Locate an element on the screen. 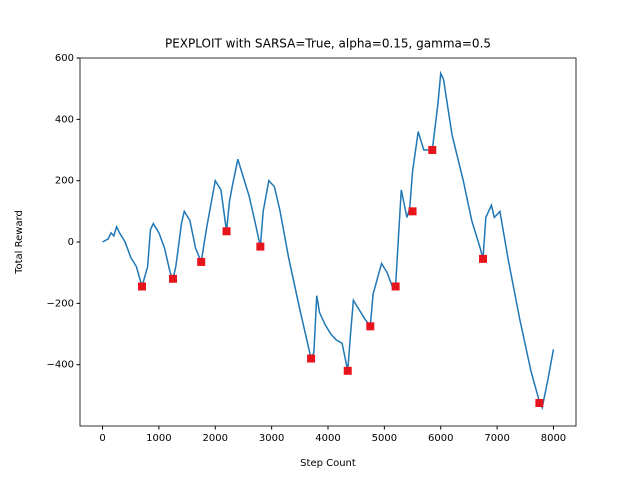 This screenshot has height=484, width=640. x-tick-label: 4000 is located at coordinates (327, 438).